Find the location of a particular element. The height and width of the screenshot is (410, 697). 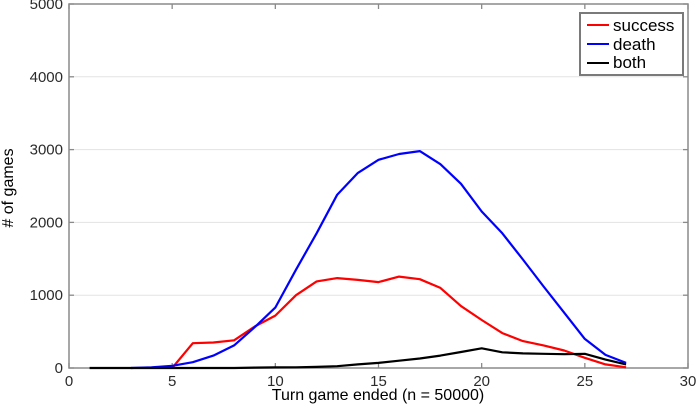

y-tick-label: 1000 is located at coordinates (46, 295).